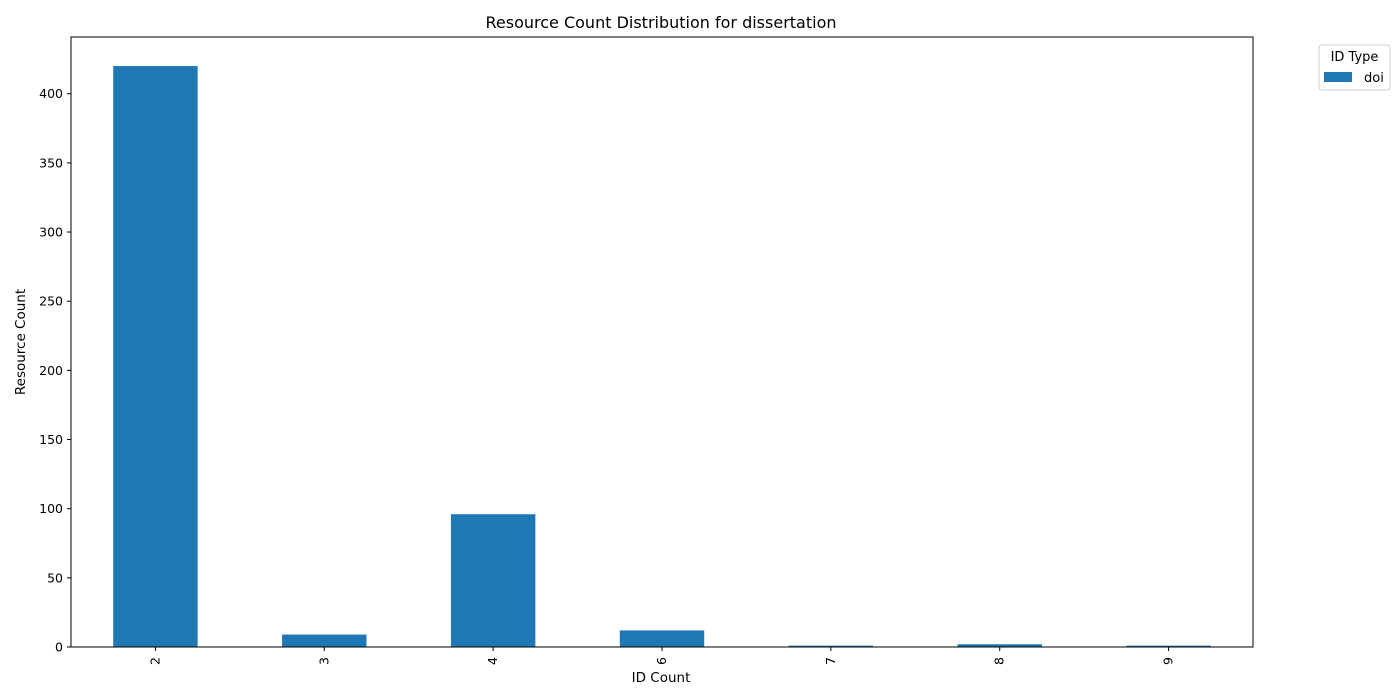 The image size is (1400, 700). What do you see at coordinates (51, 232) in the screenshot?
I see `y-tick-label-300: 300` at bounding box center [51, 232].